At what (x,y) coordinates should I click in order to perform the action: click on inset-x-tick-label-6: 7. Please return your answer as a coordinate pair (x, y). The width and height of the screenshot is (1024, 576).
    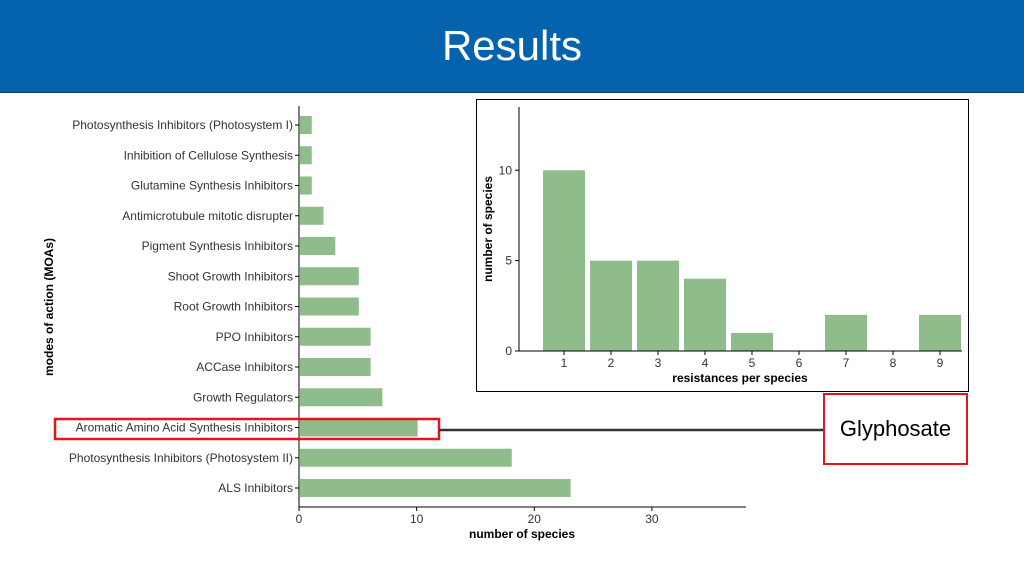
    Looking at the image, I should click on (846, 363).